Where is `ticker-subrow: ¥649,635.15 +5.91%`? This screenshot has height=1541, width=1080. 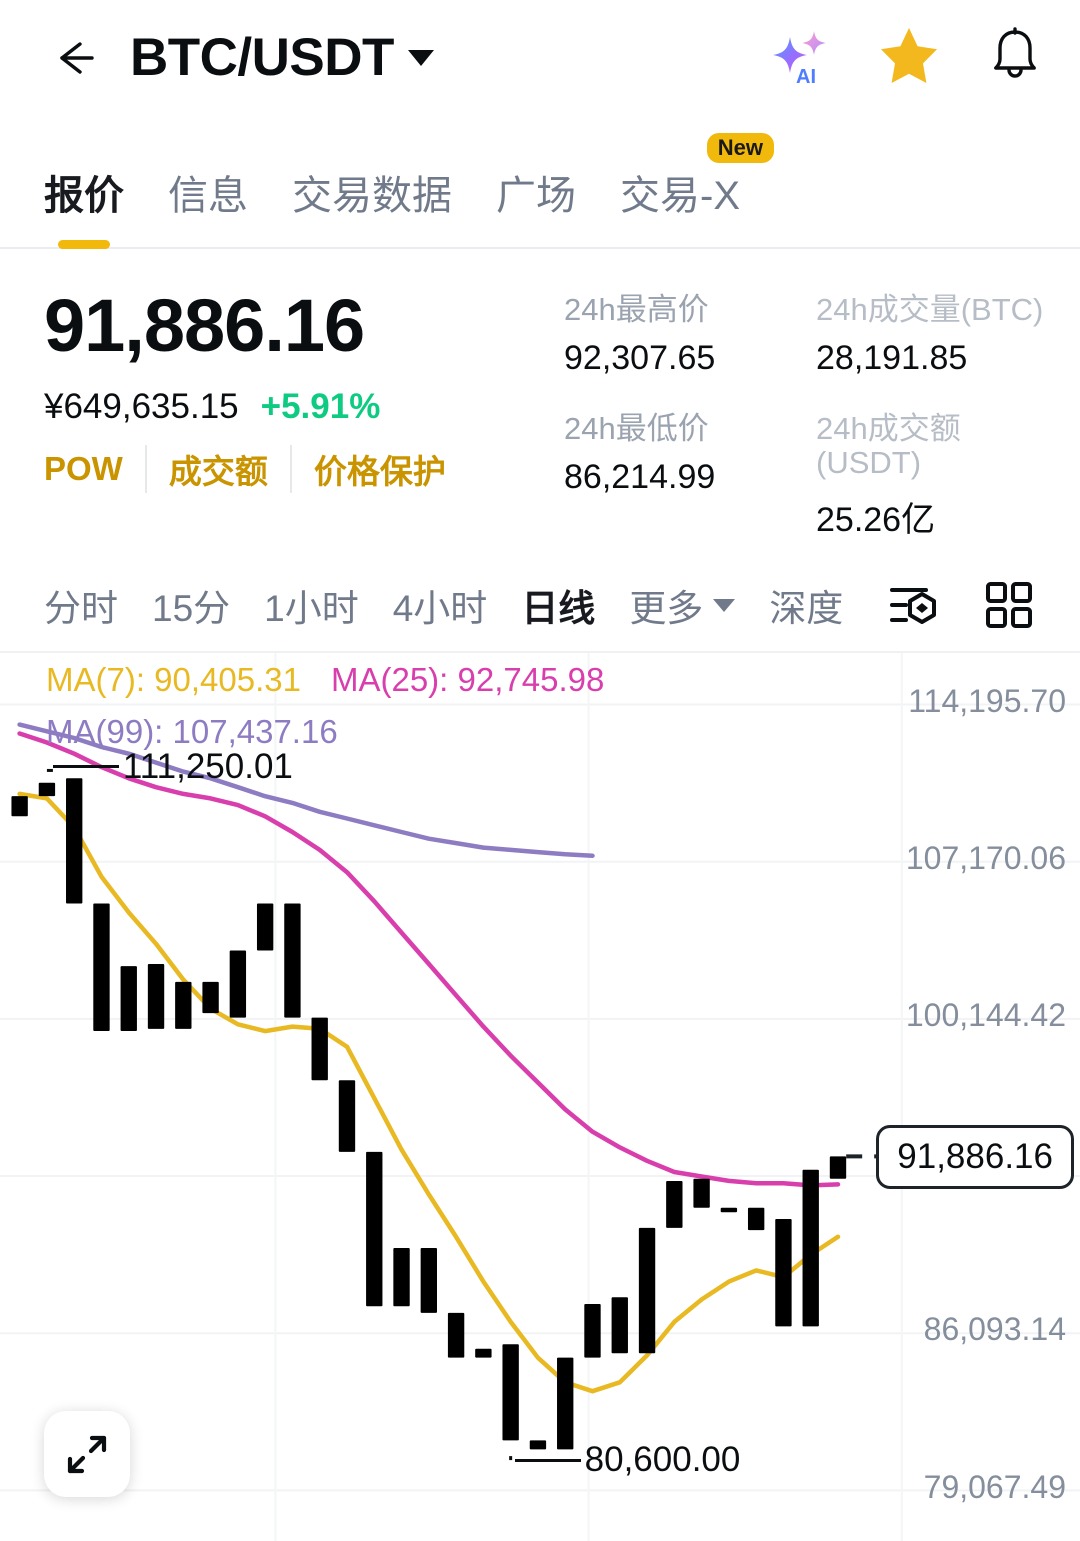
ticker-subrow: ¥649,635.15 +5.91% is located at coordinates (304, 407).